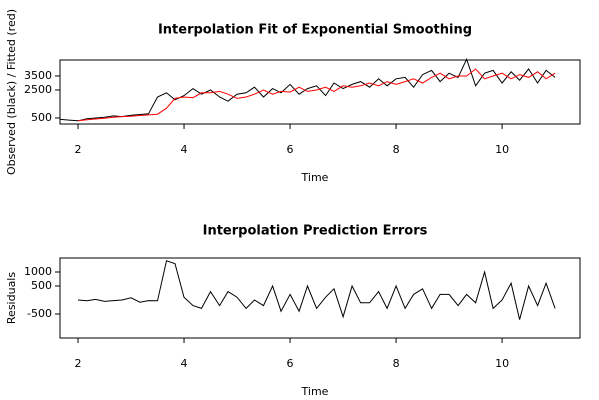 The height and width of the screenshot is (400, 599). I want to click on chart-title: Interpolation Prediction Errors, so click(315, 231).